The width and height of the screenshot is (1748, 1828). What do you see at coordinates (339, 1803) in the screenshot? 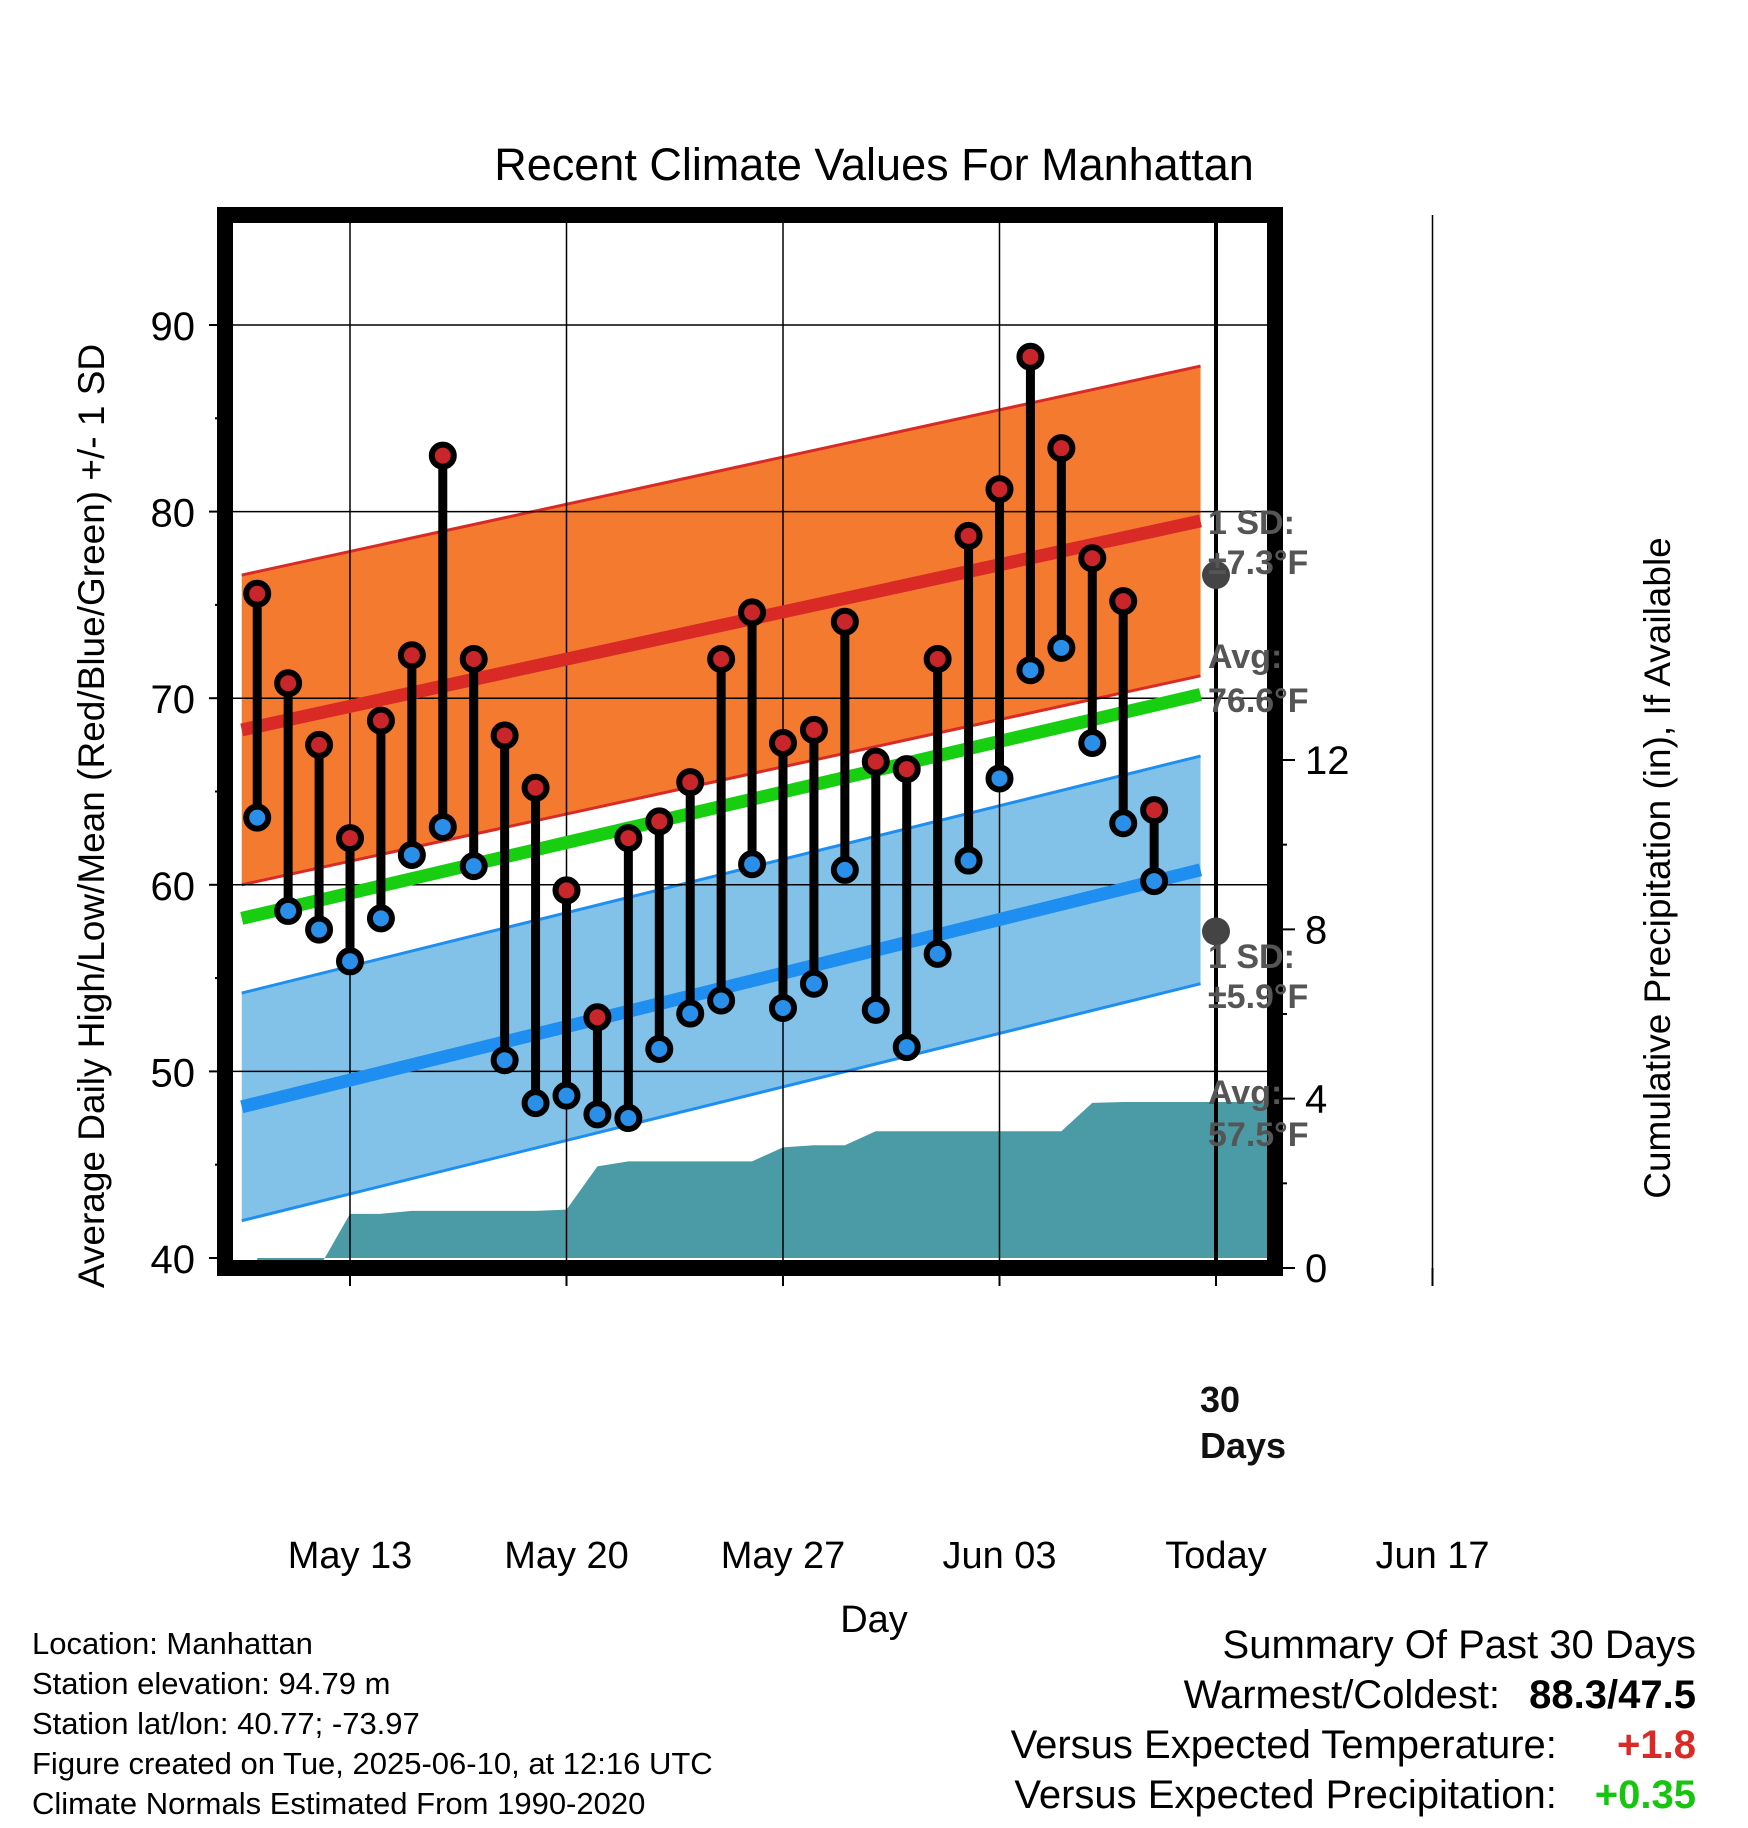
I see `normals-period: Climate Normals Estimated From 1990-2020` at bounding box center [339, 1803].